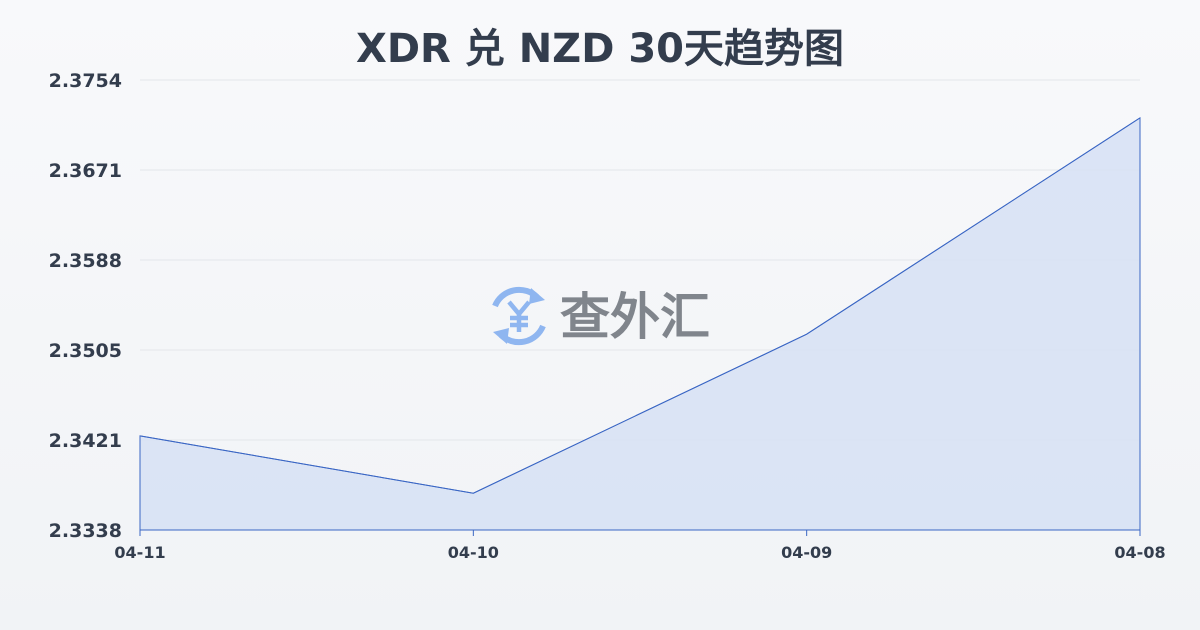  What do you see at coordinates (85, 441) in the screenshot?
I see `y-tick-label: 2.3421` at bounding box center [85, 441].